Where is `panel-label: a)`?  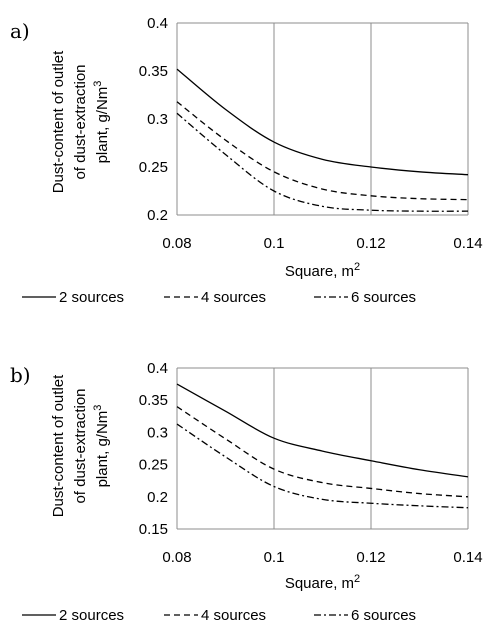
panel-label: a) is located at coordinates (20, 31).